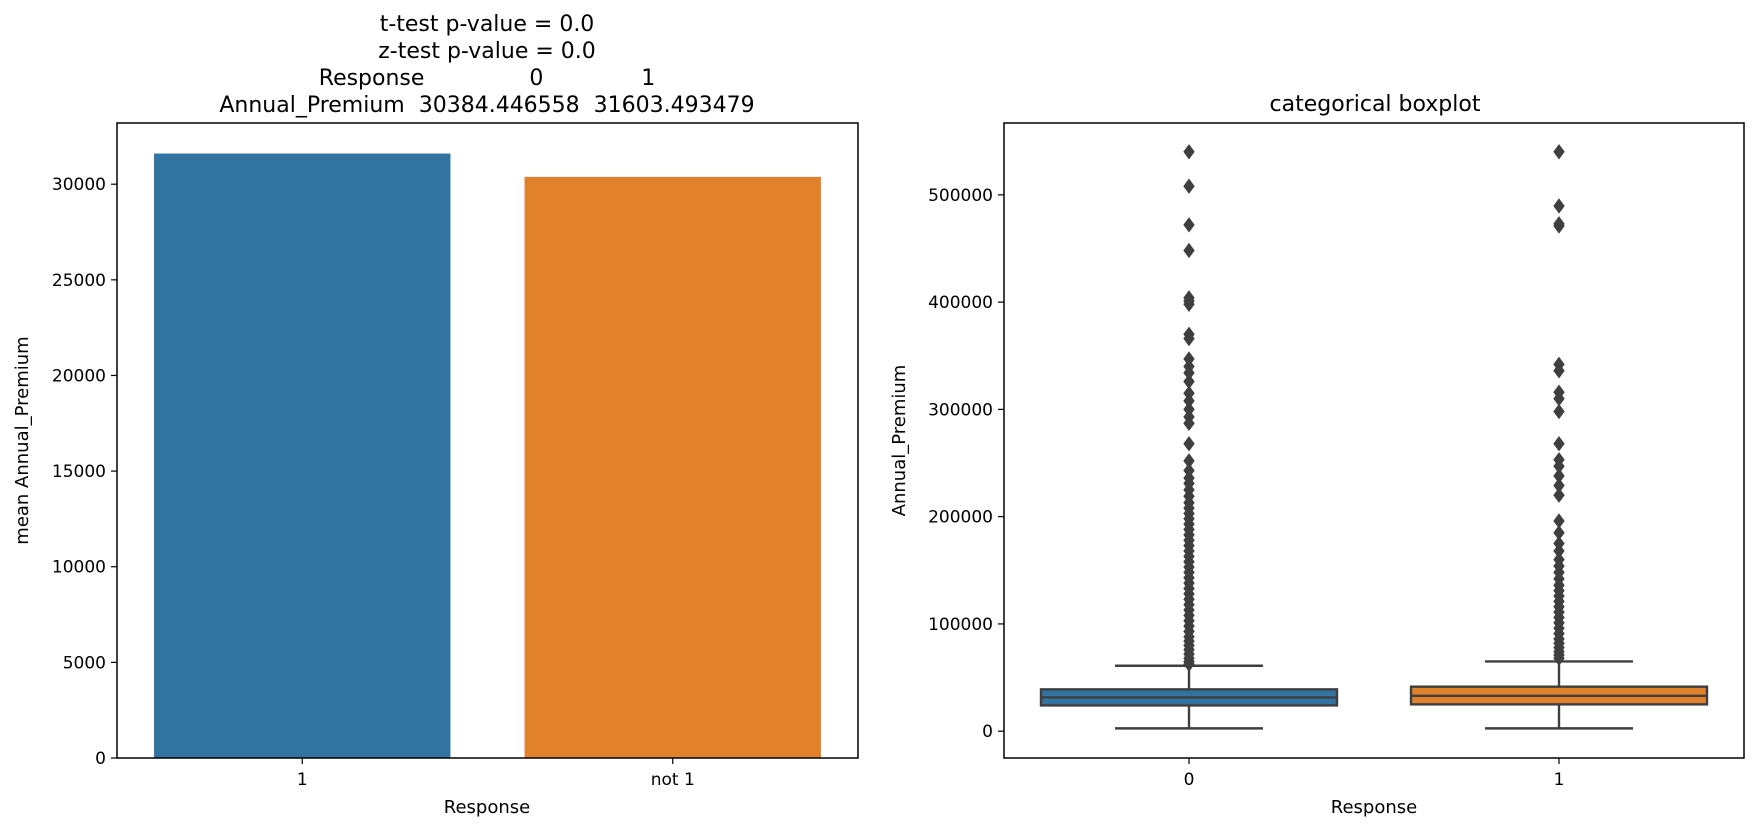 This screenshot has height=831, width=1761. Describe the element at coordinates (960, 625) in the screenshot. I see `y-tick-label: 100000` at that location.